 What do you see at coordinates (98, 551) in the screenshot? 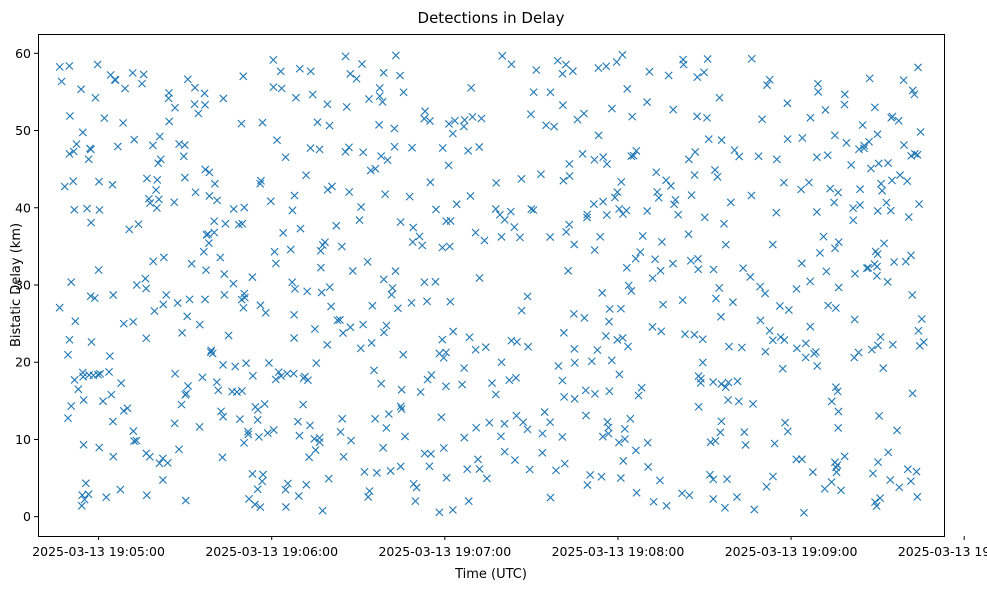
I see `x-tick-label: 2025-03-13 19:05:00` at bounding box center [98, 551].